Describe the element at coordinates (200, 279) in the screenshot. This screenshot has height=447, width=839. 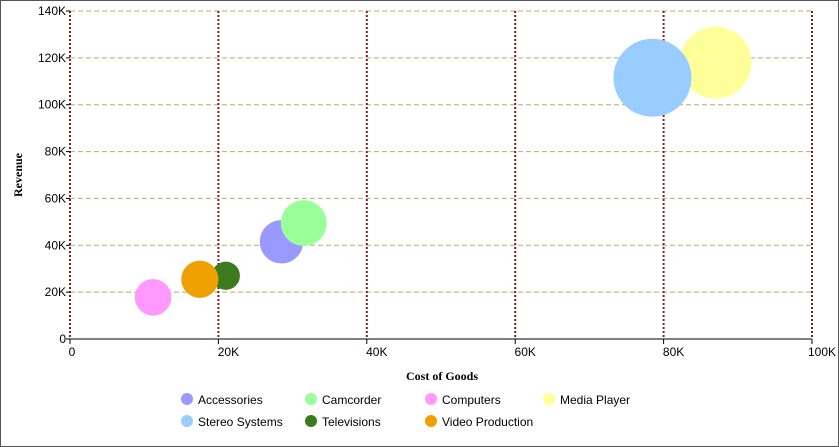
I see `bubble-video-production` at that location.